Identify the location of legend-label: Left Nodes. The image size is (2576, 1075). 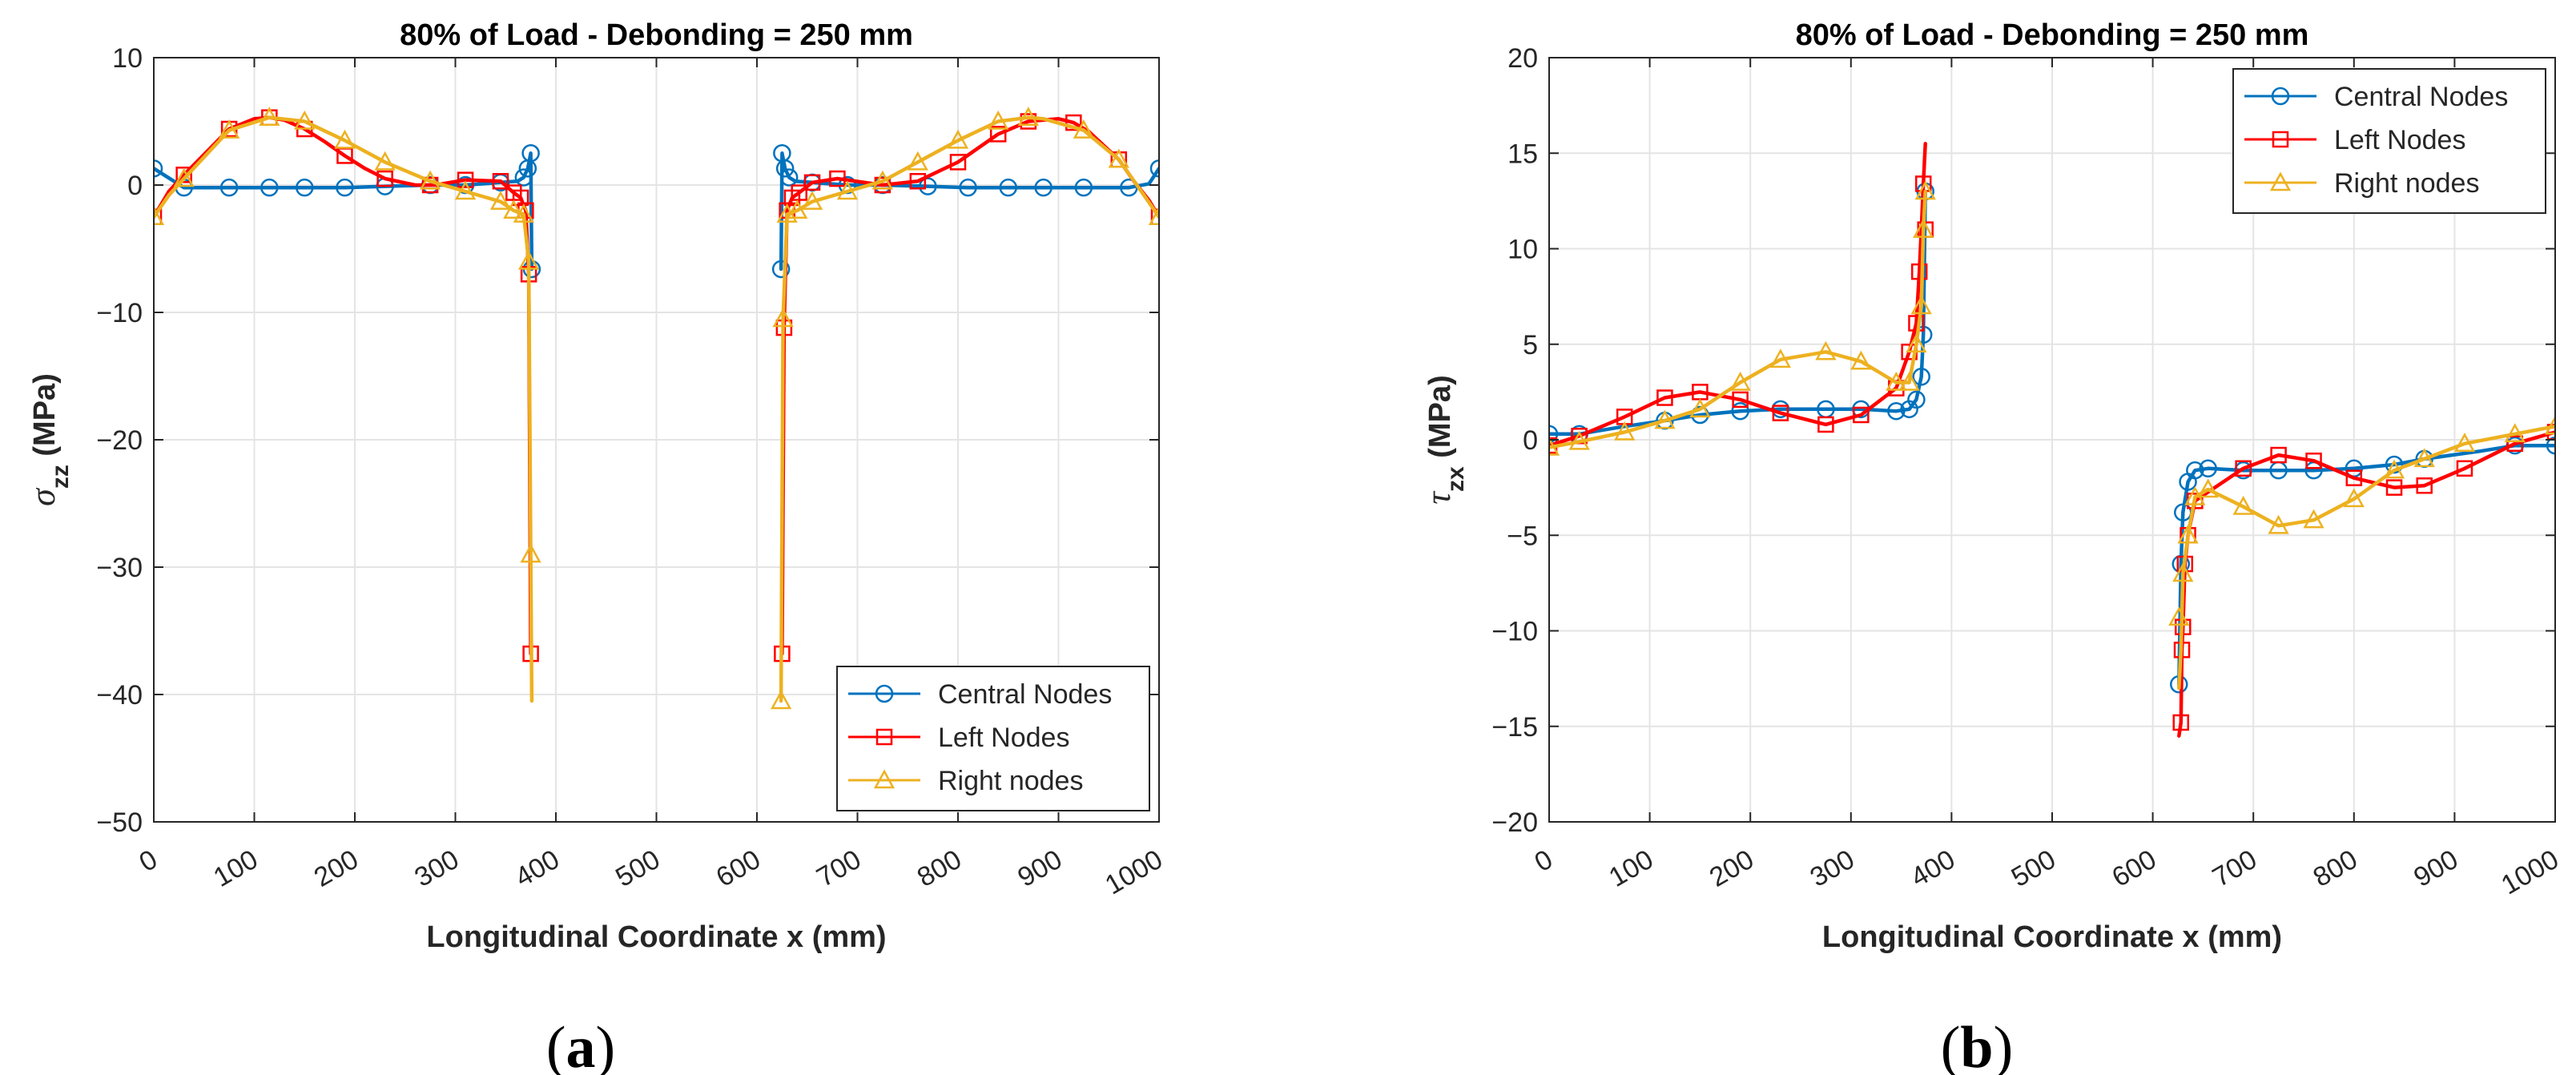
(2399, 140).